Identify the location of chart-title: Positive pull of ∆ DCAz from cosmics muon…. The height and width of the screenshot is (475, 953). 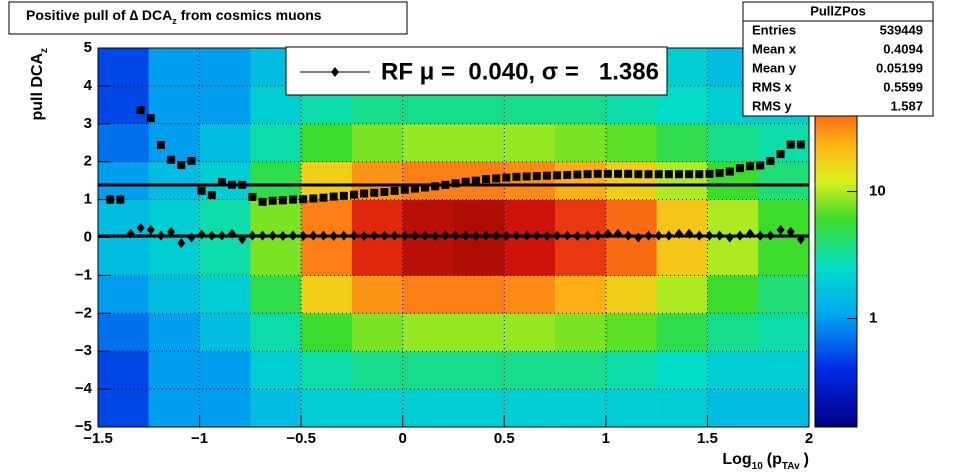
(174, 17).